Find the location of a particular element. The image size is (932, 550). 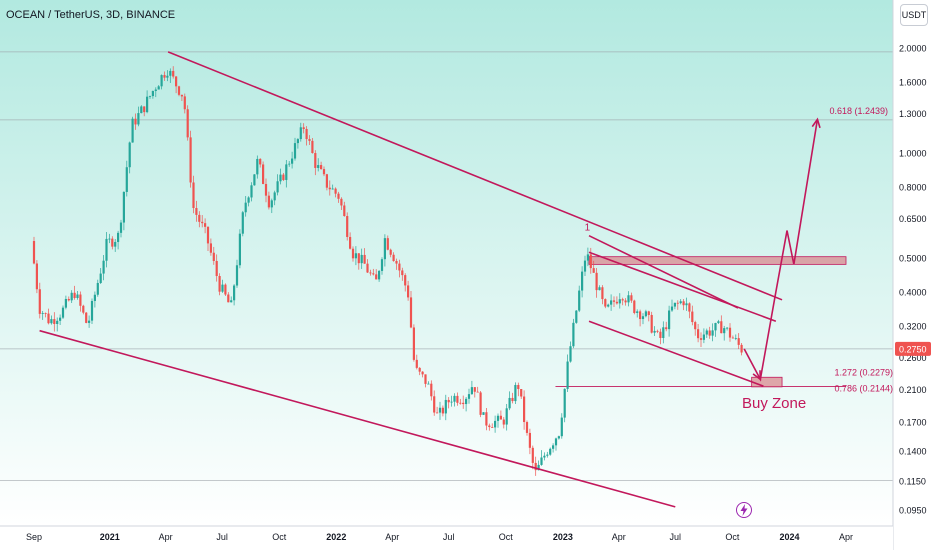

y-tick-label: 2.0000 is located at coordinates (913, 49).